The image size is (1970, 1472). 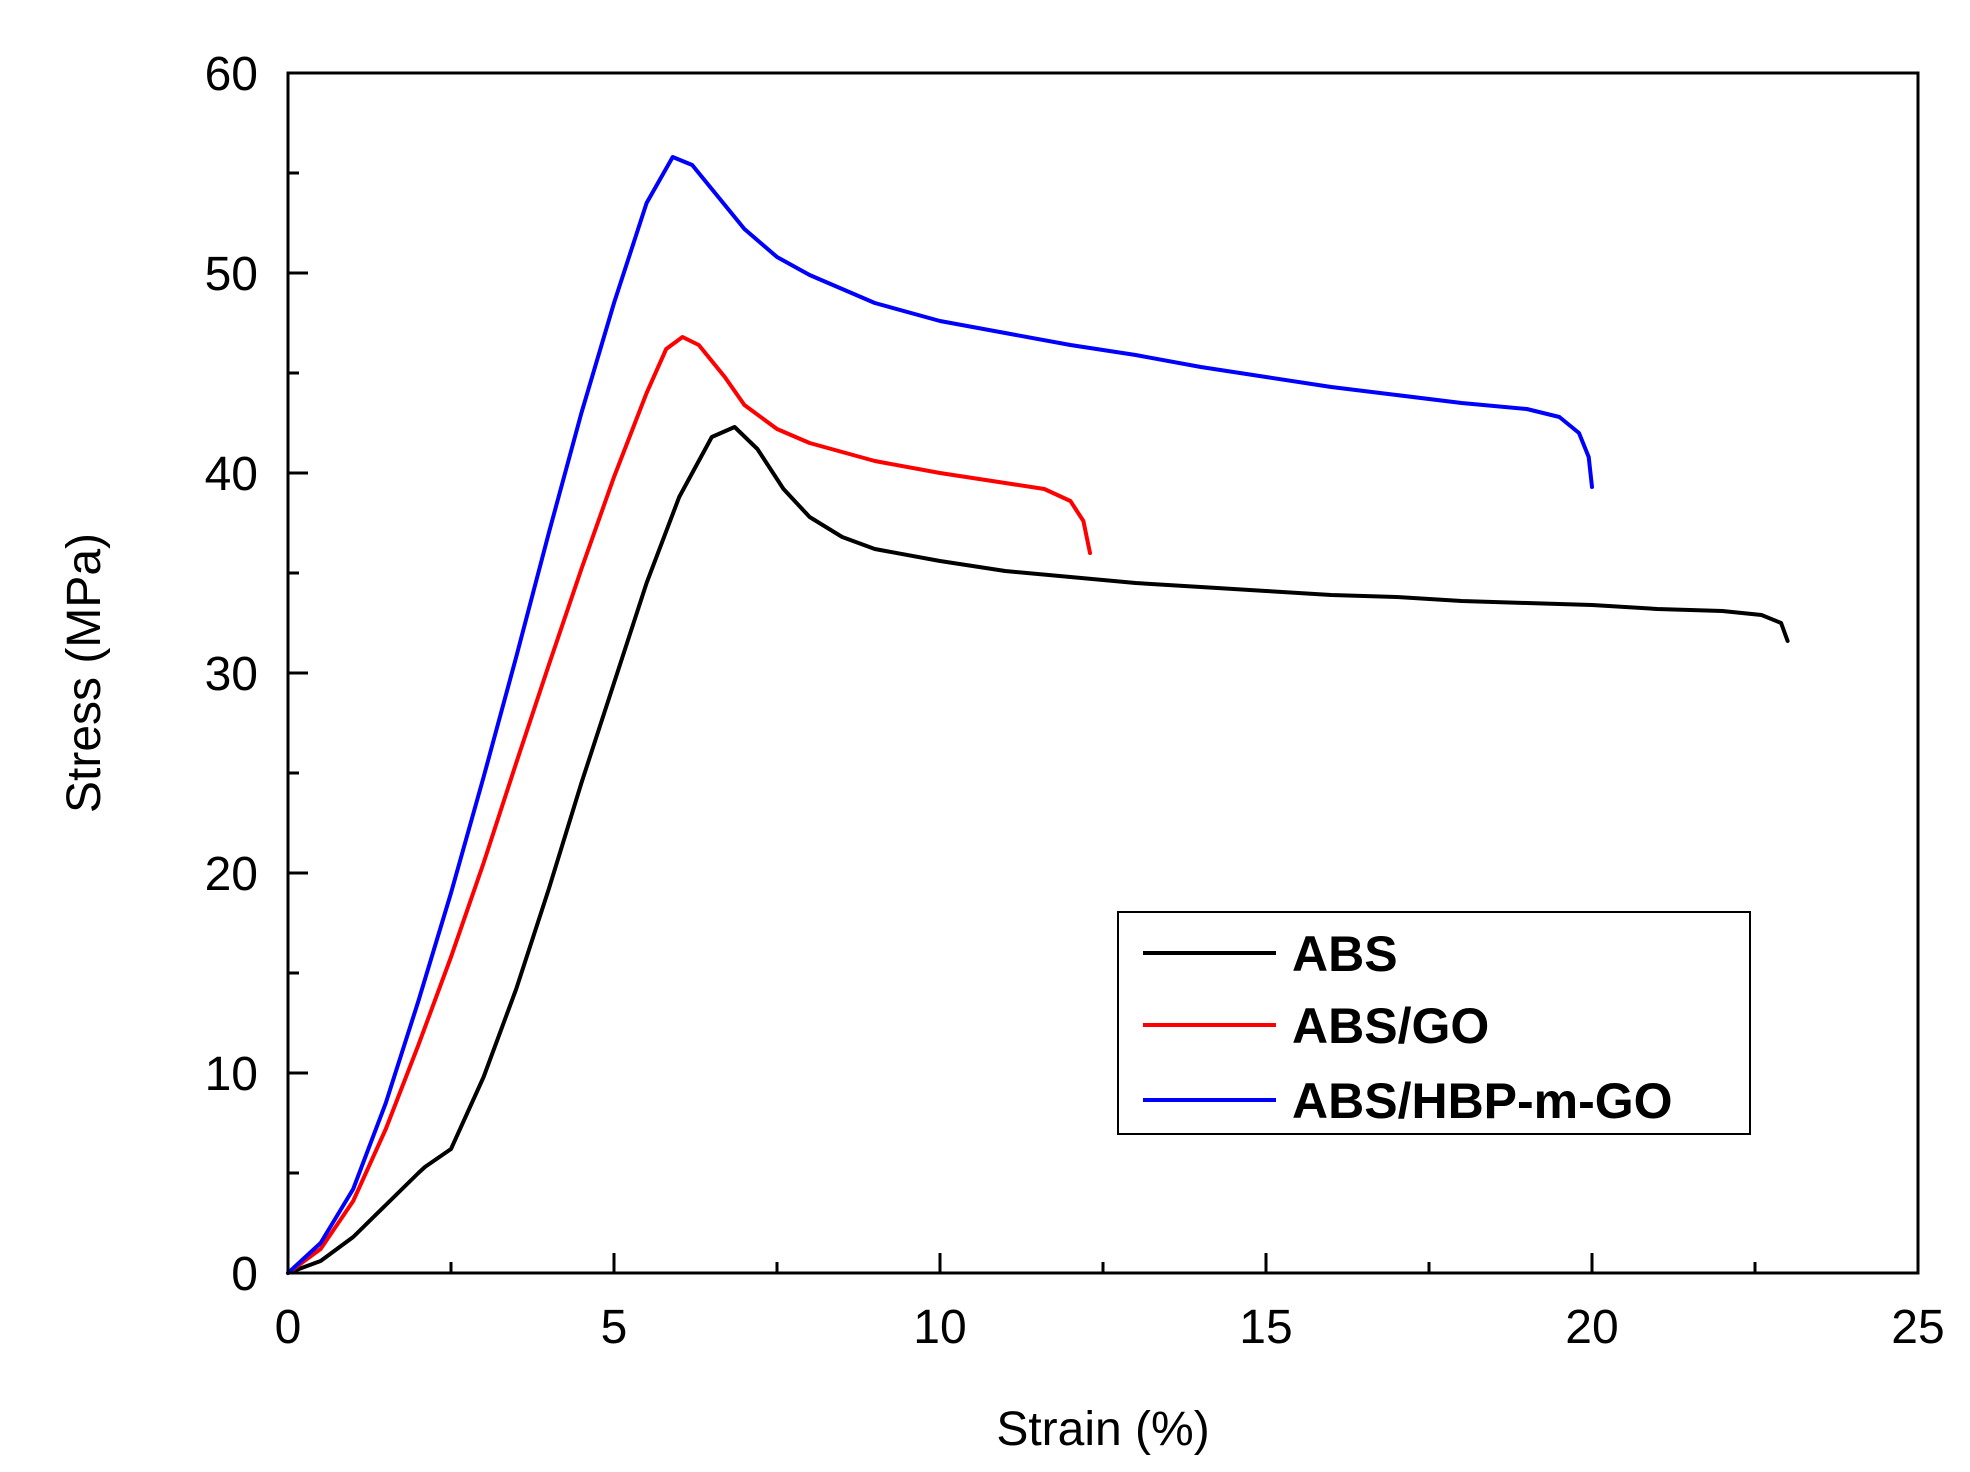 I want to click on legend: ABS ABS/GO ABS/HBP-m-GO, so click(x=1434, y=1023).